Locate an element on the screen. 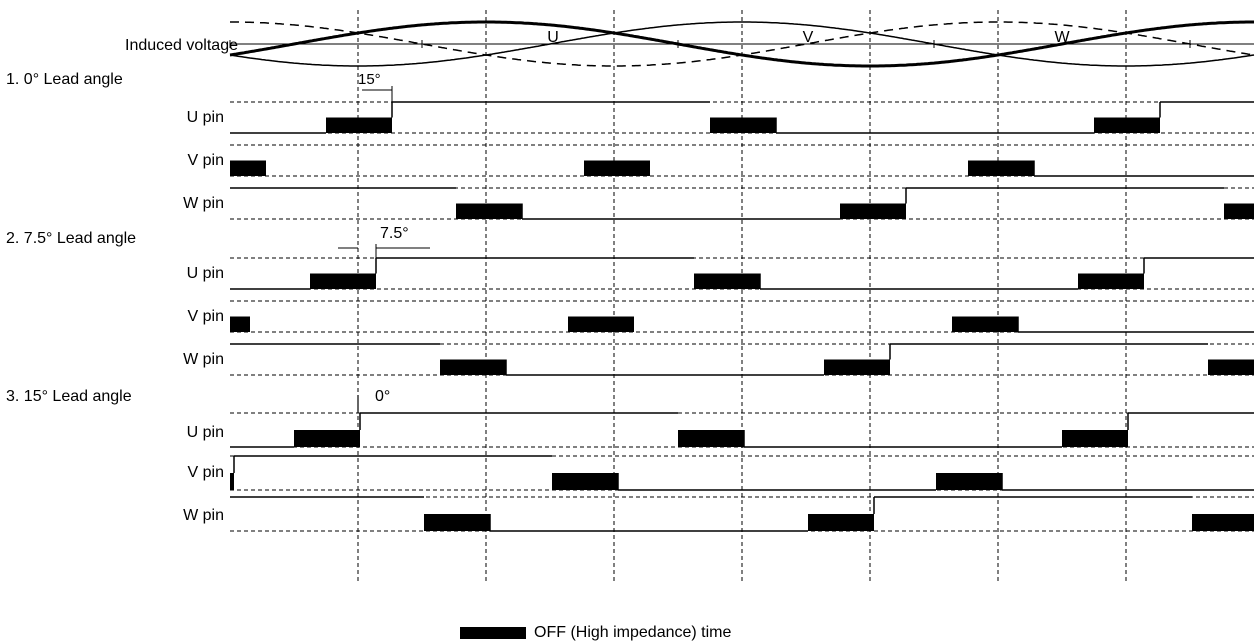 The image size is (1256, 644). lead-annotation-1: 7.5° is located at coordinates (394, 233).